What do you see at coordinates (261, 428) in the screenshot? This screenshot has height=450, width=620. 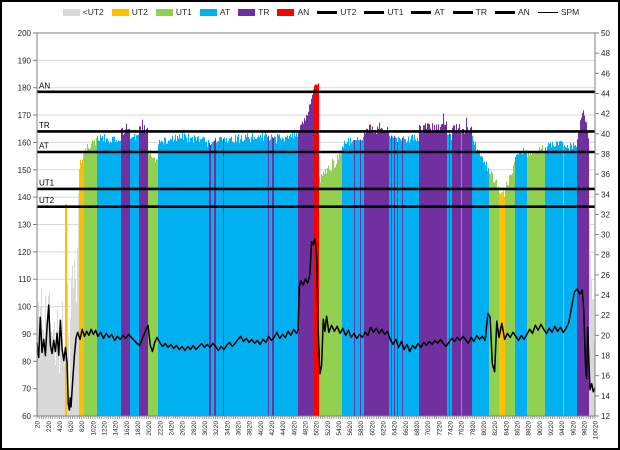 I see `svg-text: 4020` at bounding box center [261, 428].